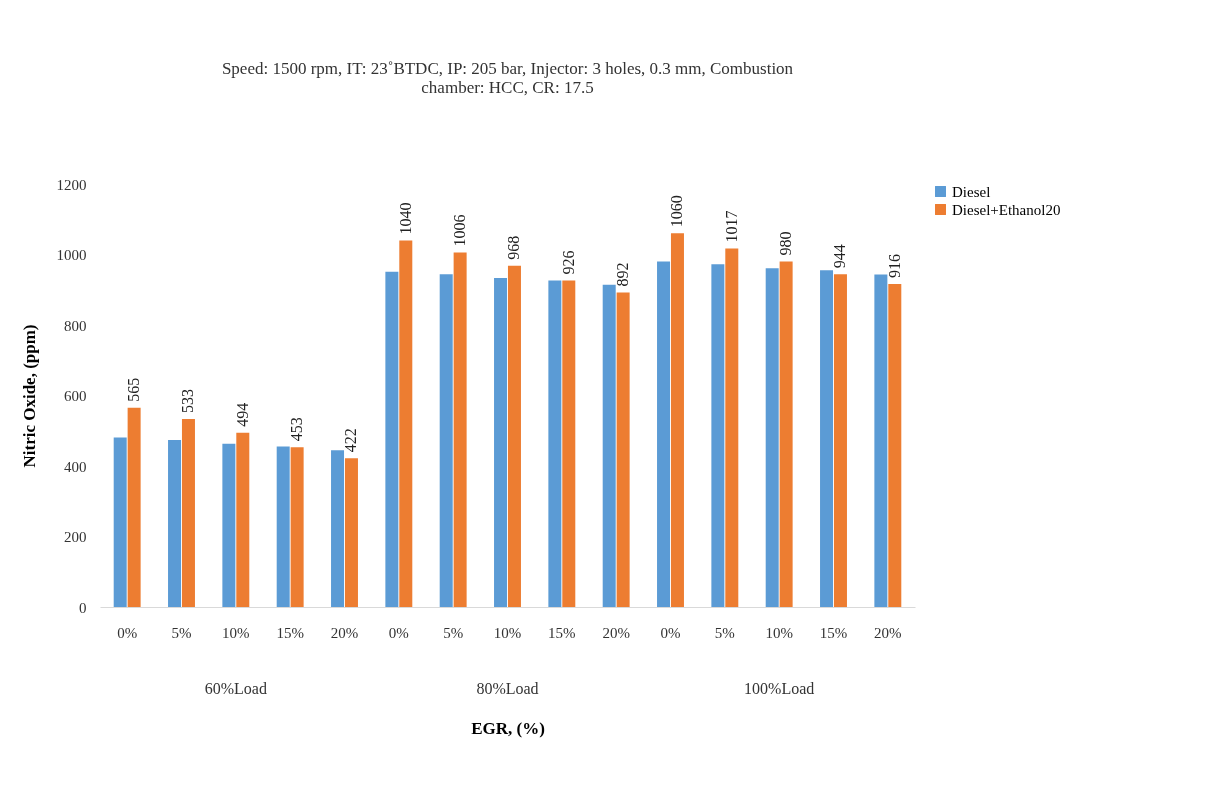 The width and height of the screenshot is (1211, 791). I want to click on data-label: 533, so click(188, 401).